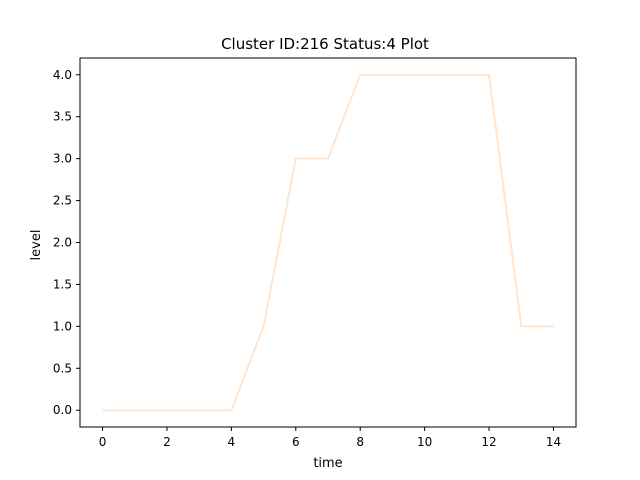 The height and width of the screenshot is (480, 640). Describe the element at coordinates (424, 442) in the screenshot. I see `x-tick-label: 10` at that location.